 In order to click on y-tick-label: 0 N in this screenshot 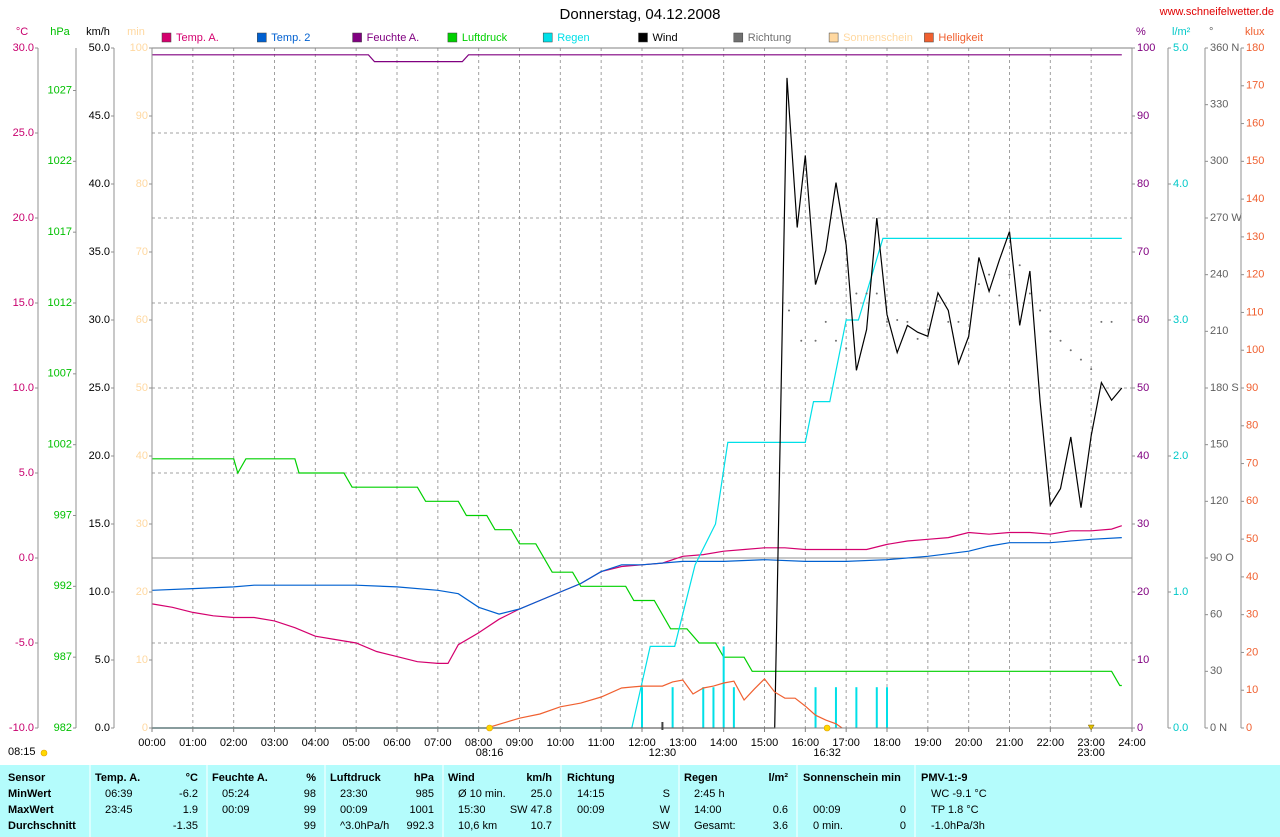, I will do `click(1218, 728)`.